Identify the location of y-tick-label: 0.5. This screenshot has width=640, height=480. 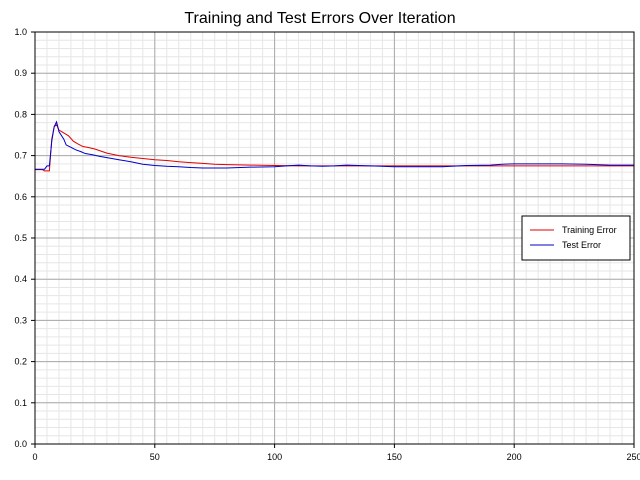
(20, 238).